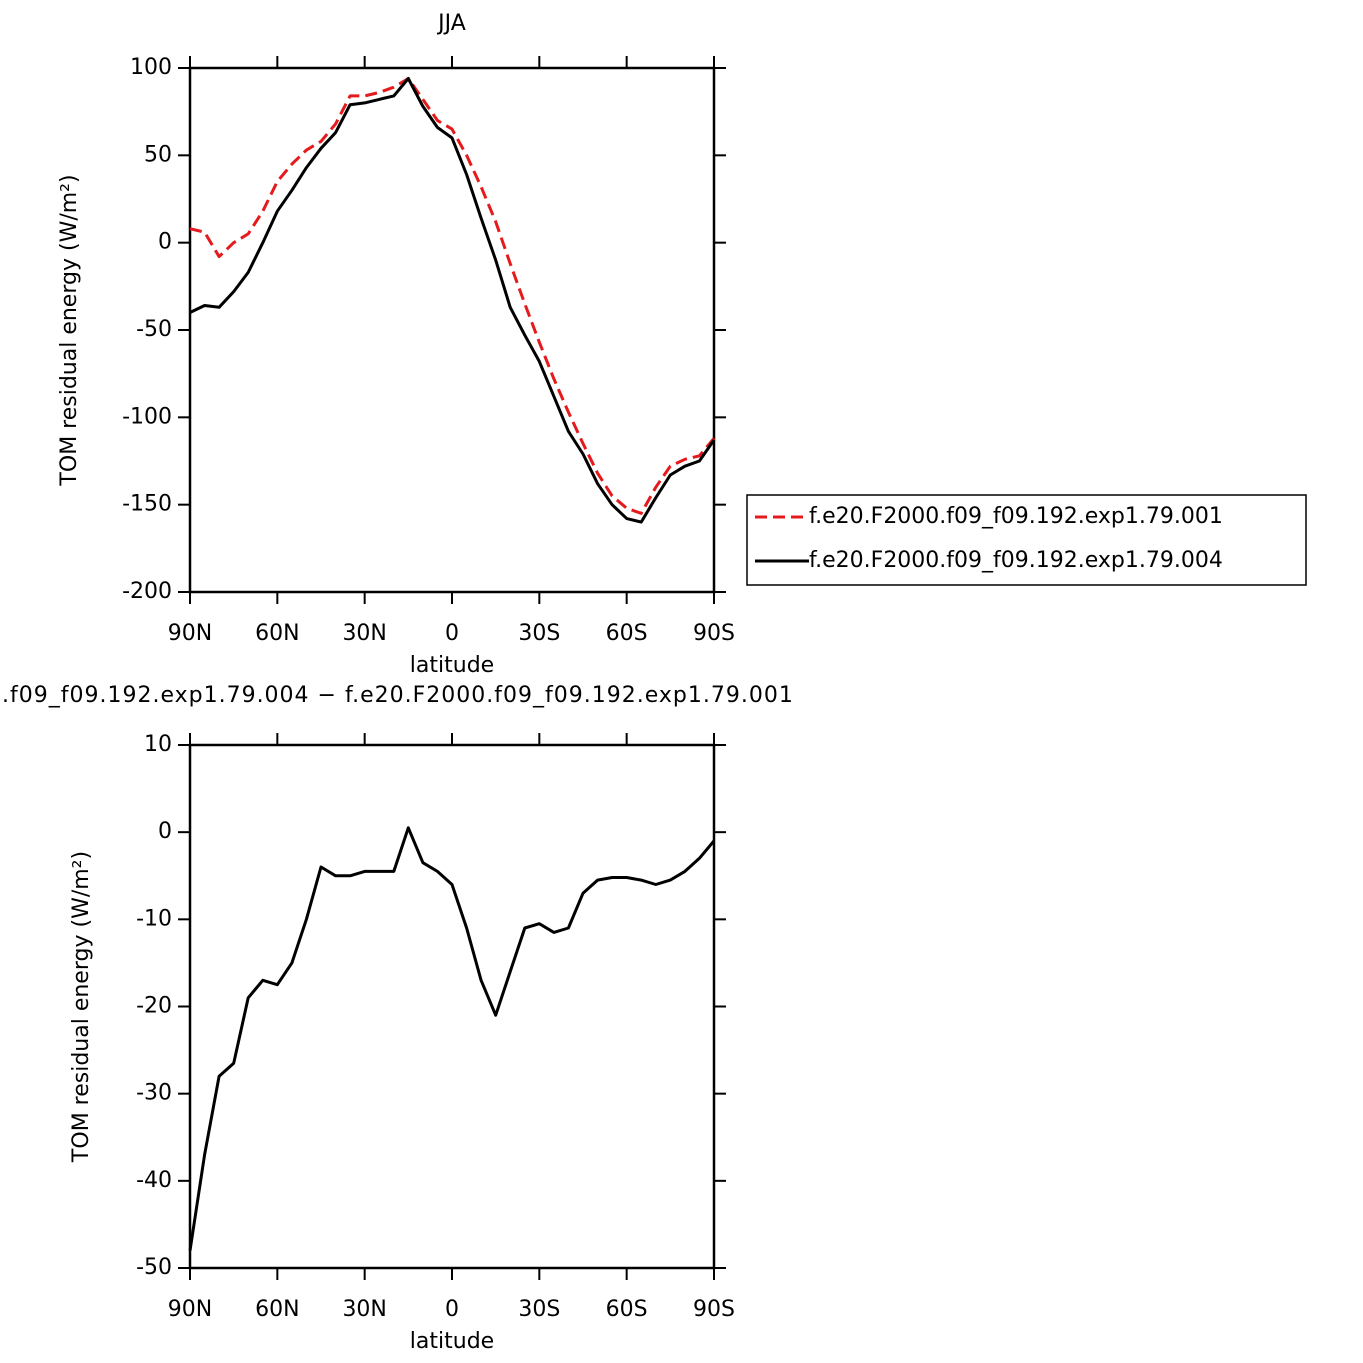  I want to click on plot-frame, so click(452, 1006).